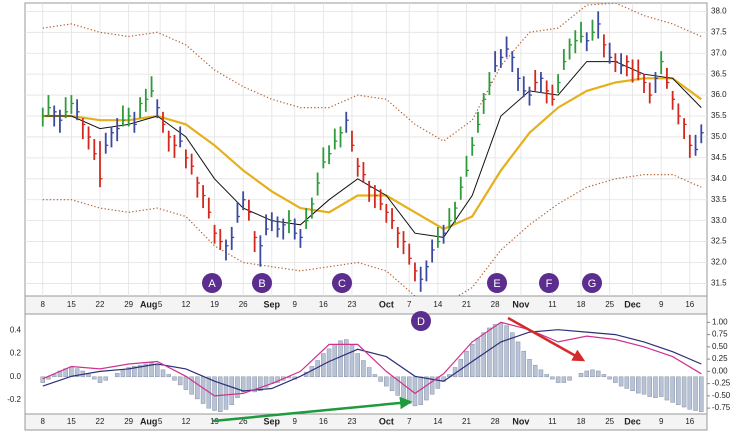  I want to click on x-tick-label: 5, so click(160, 421).